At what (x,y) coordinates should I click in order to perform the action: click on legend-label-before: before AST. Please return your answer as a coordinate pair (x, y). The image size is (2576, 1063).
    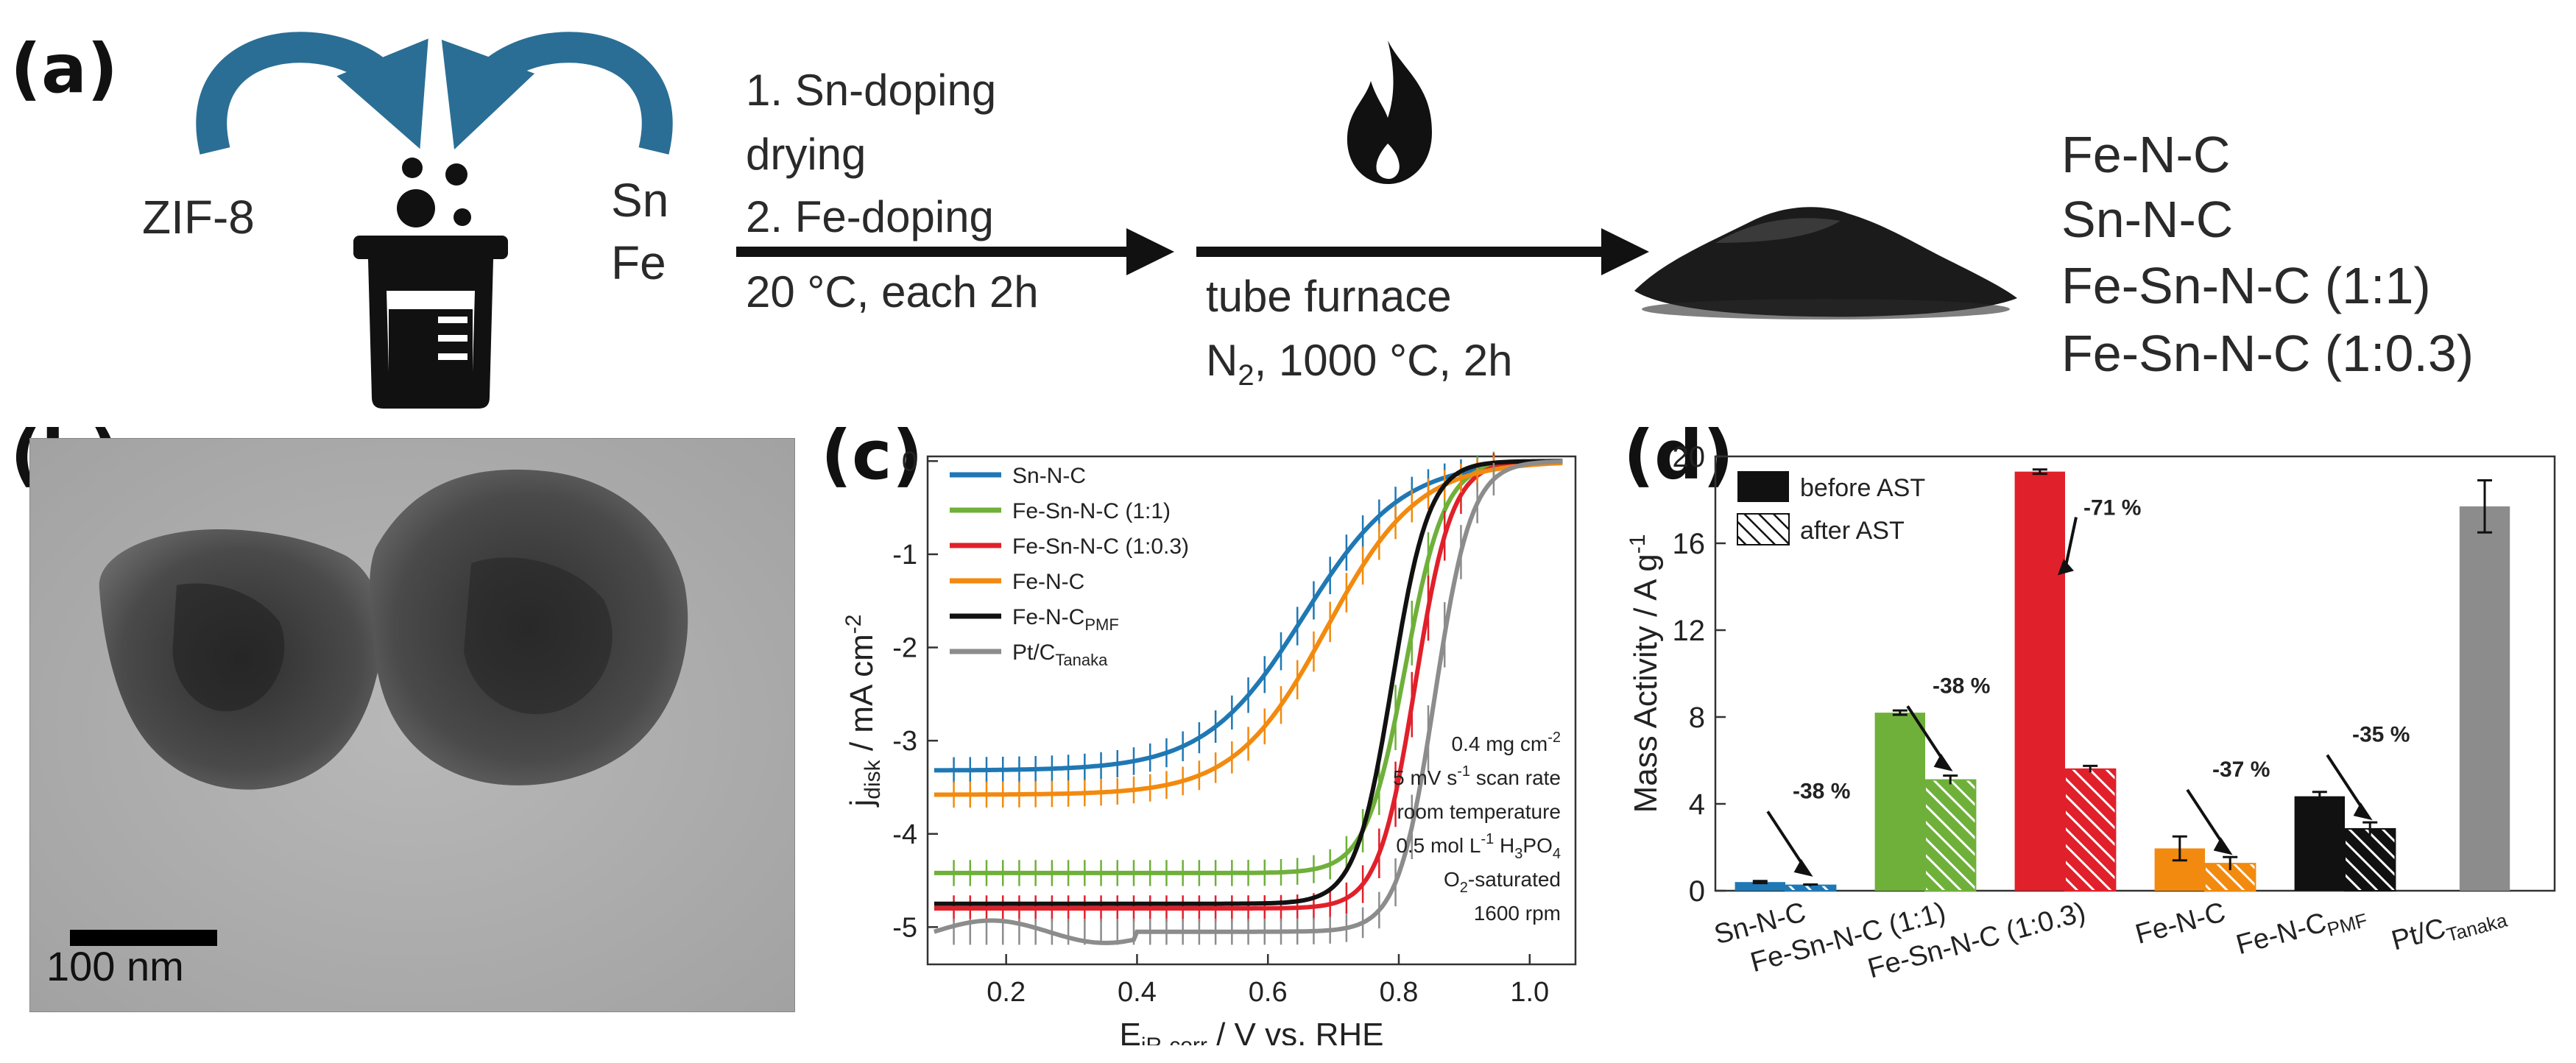
    Looking at the image, I should click on (1862, 488).